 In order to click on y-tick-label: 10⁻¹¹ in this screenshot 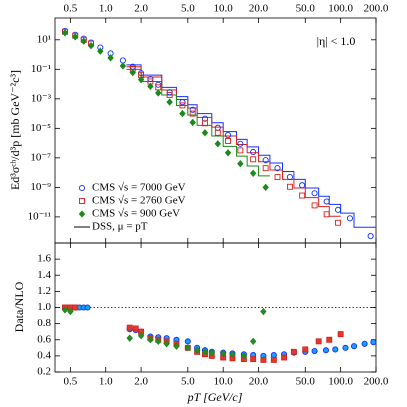, I will do `click(39, 216)`.